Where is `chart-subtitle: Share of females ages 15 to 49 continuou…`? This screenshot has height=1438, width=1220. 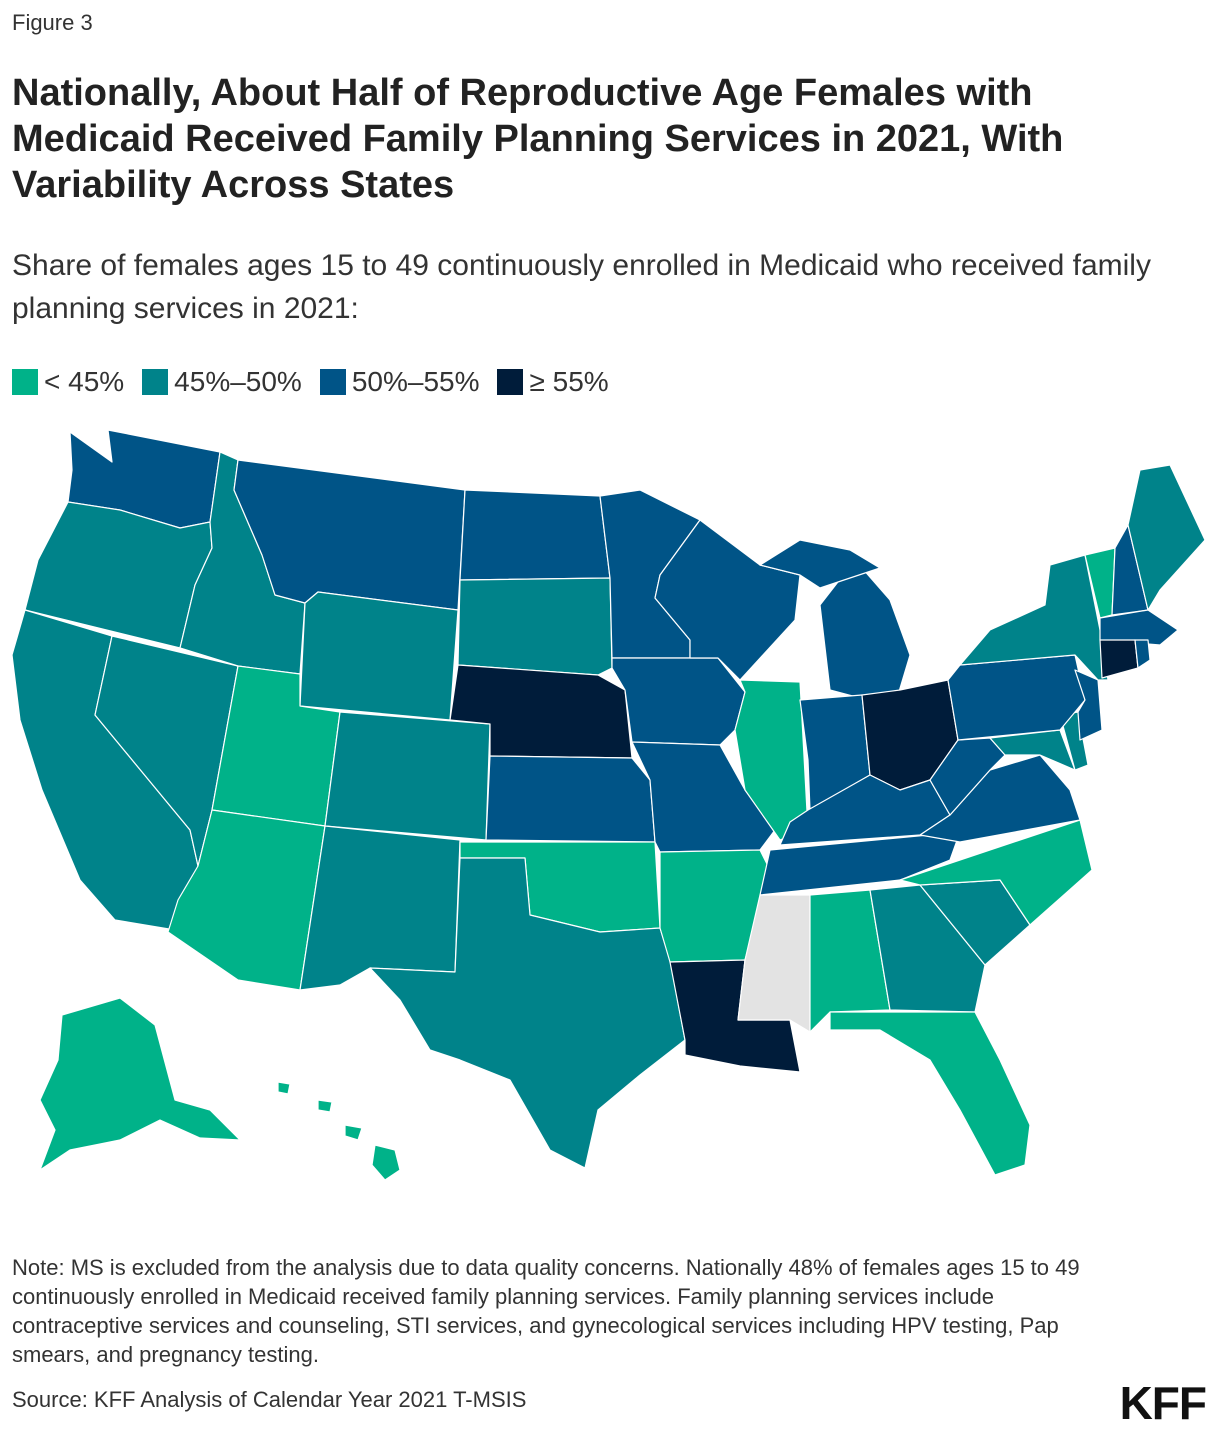
chart-subtitle: Share of females ages 15 to 49 continuou… is located at coordinates (581, 287).